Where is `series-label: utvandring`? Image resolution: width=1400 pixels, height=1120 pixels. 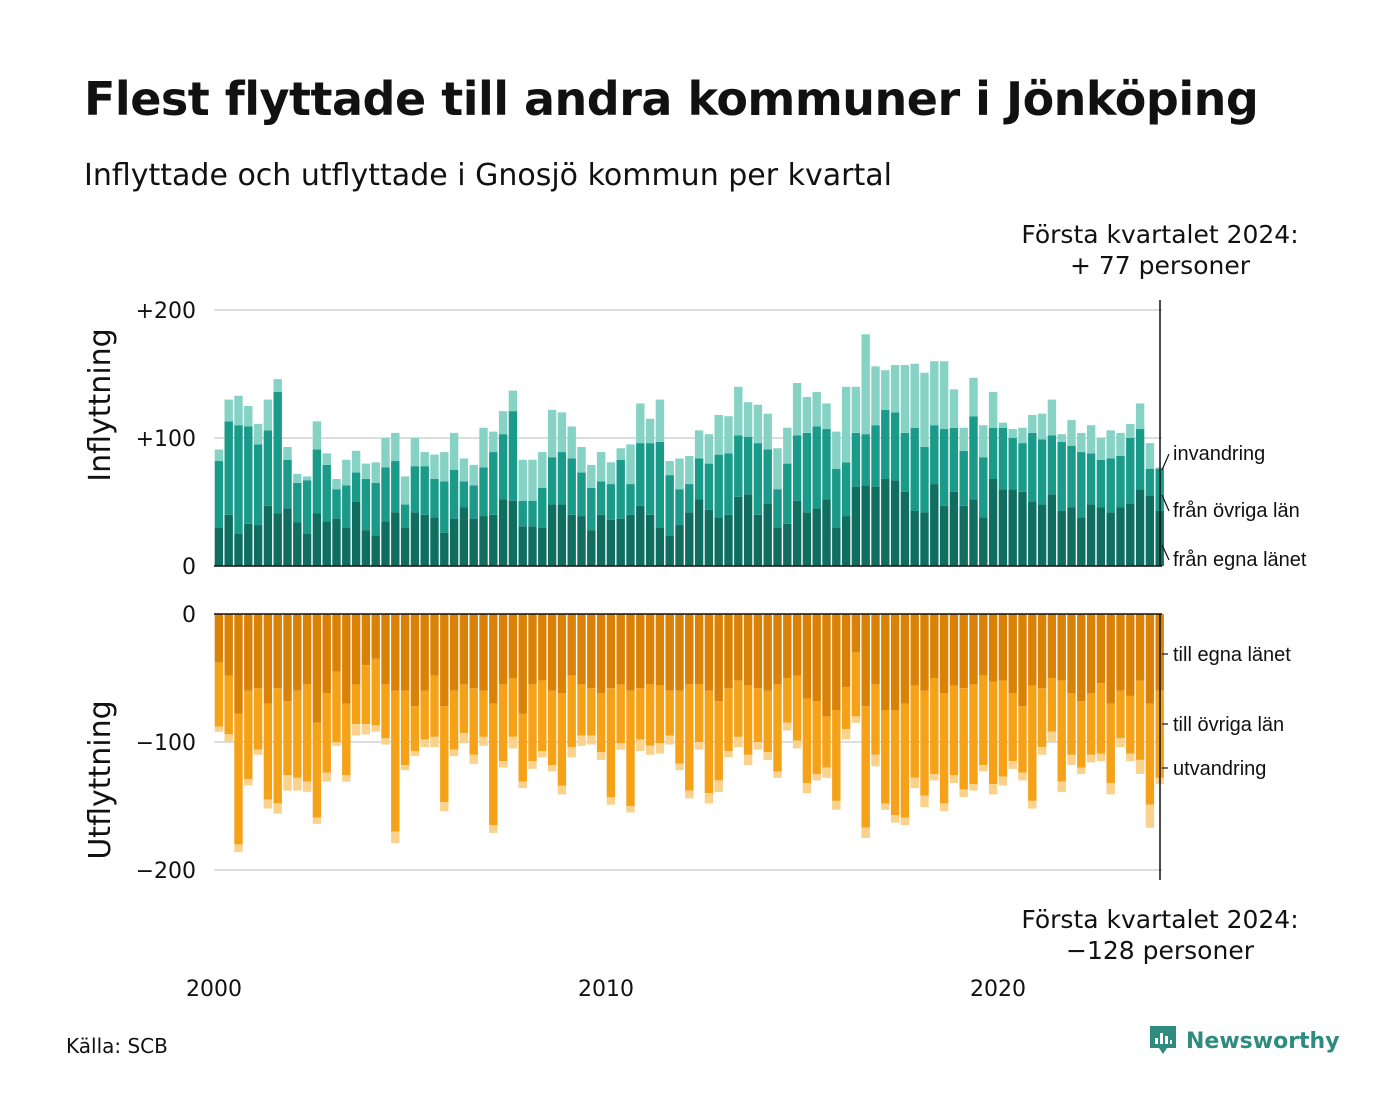
series-label: utvandring is located at coordinates (1219, 769).